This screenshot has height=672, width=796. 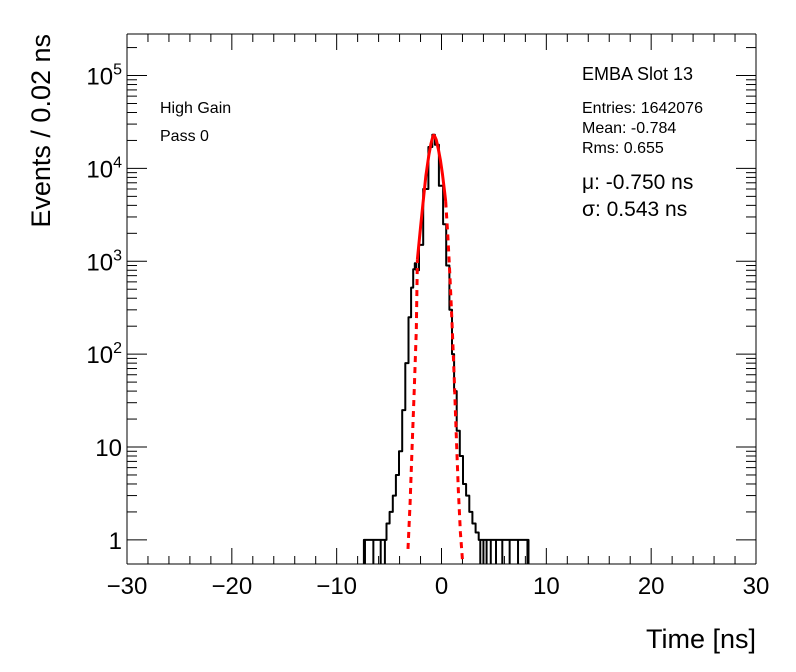 I want to click on y-tick-label: 10³, so click(x=104, y=261).